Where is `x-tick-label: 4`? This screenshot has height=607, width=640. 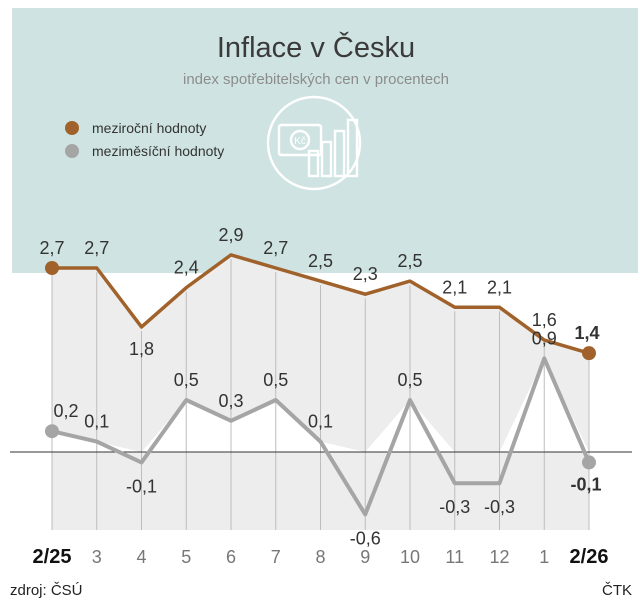
x-tick-label: 4 is located at coordinates (141, 557).